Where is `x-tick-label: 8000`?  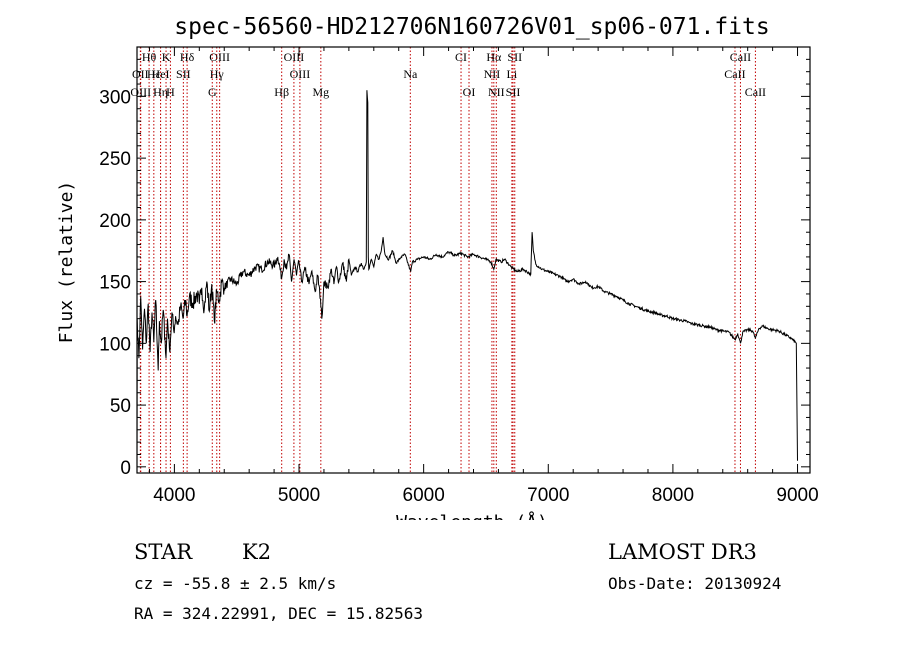 x-tick-label: 8000 is located at coordinates (673, 495).